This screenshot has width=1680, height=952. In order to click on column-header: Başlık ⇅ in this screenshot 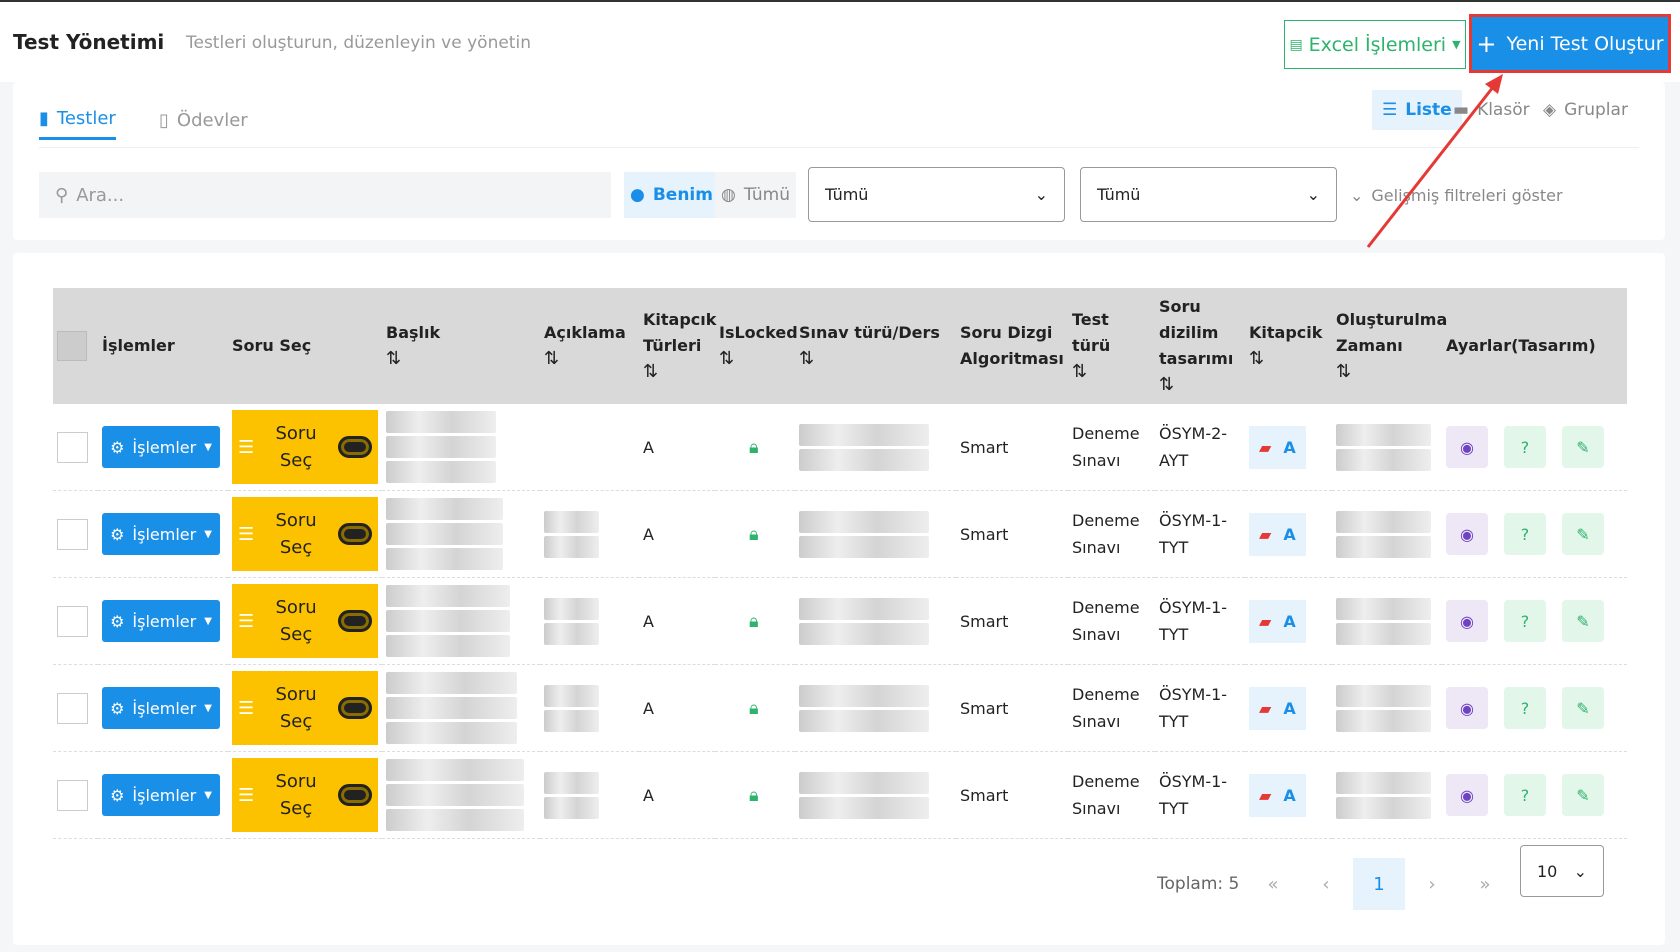, I will do `click(461, 346)`.